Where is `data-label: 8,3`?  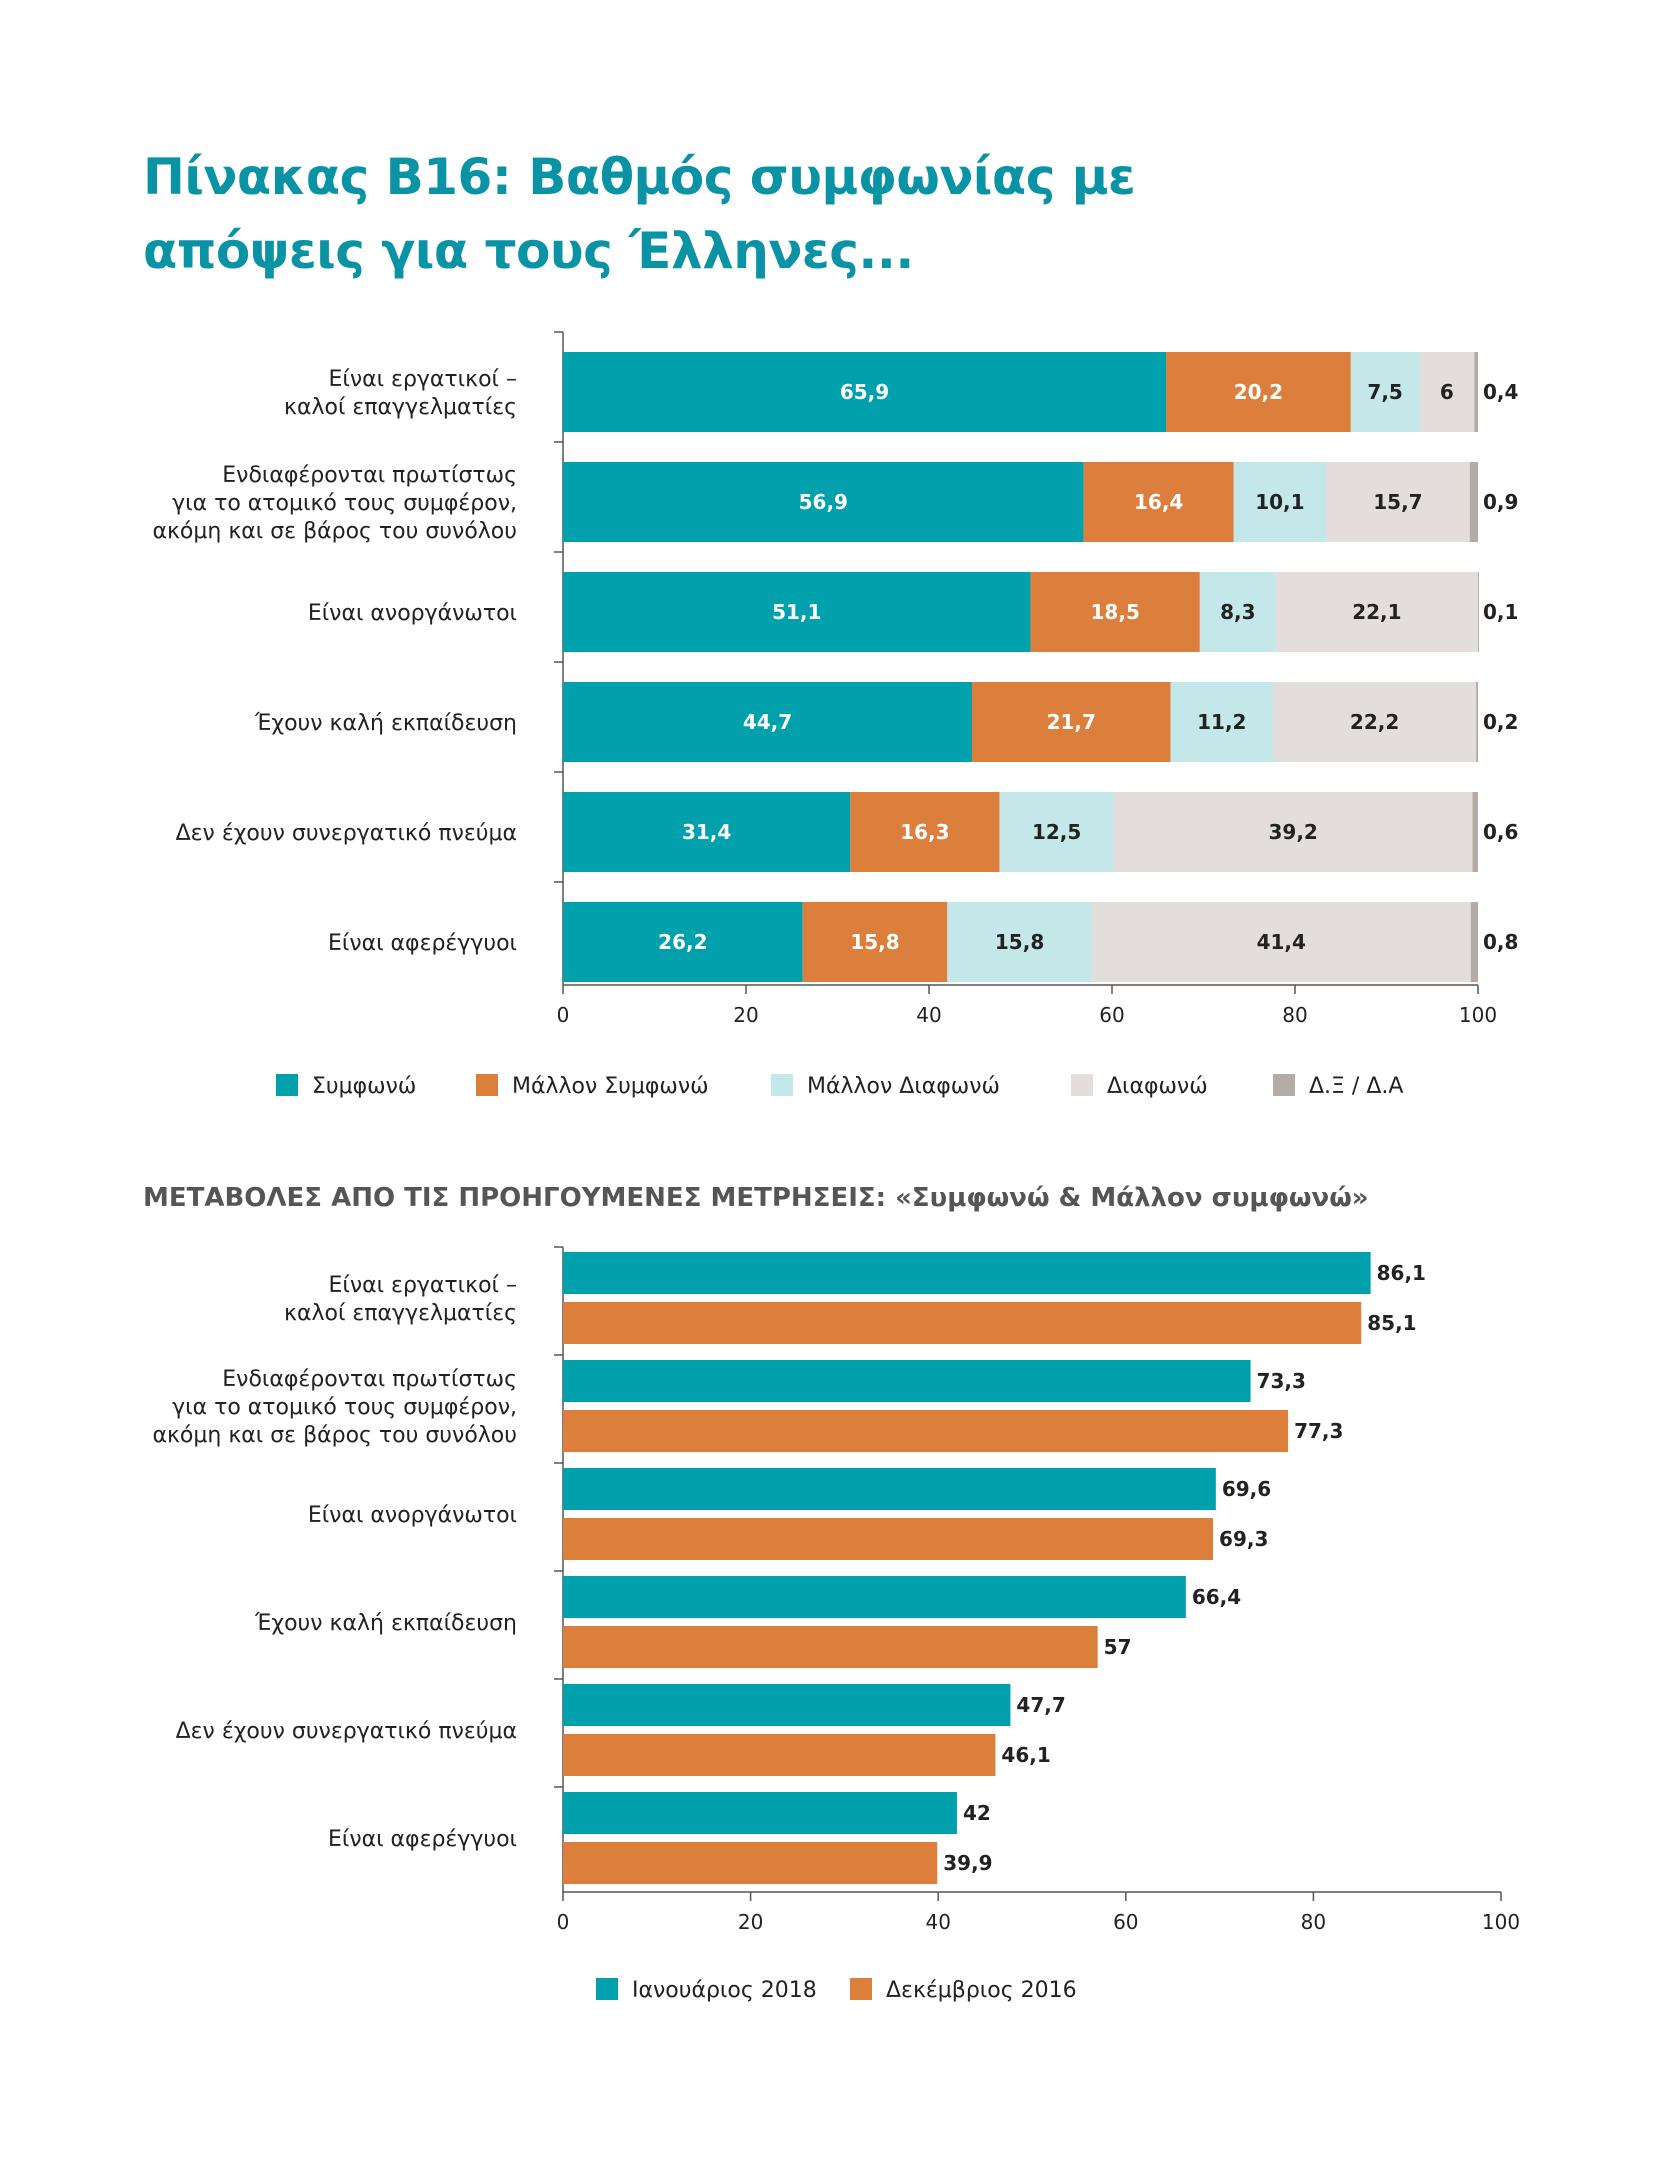 data-label: 8,3 is located at coordinates (1237, 612).